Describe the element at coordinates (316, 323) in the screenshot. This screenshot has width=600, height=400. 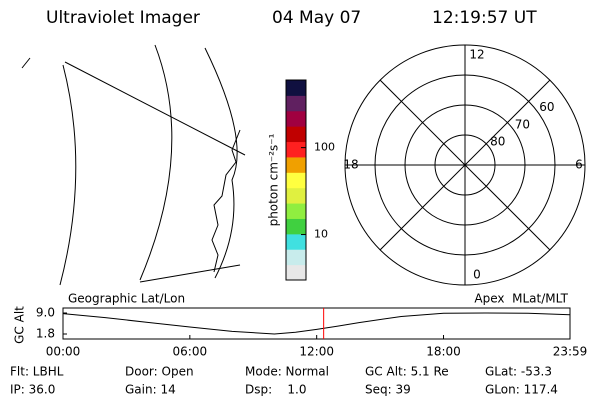
I see `gc-altitude-line` at that location.